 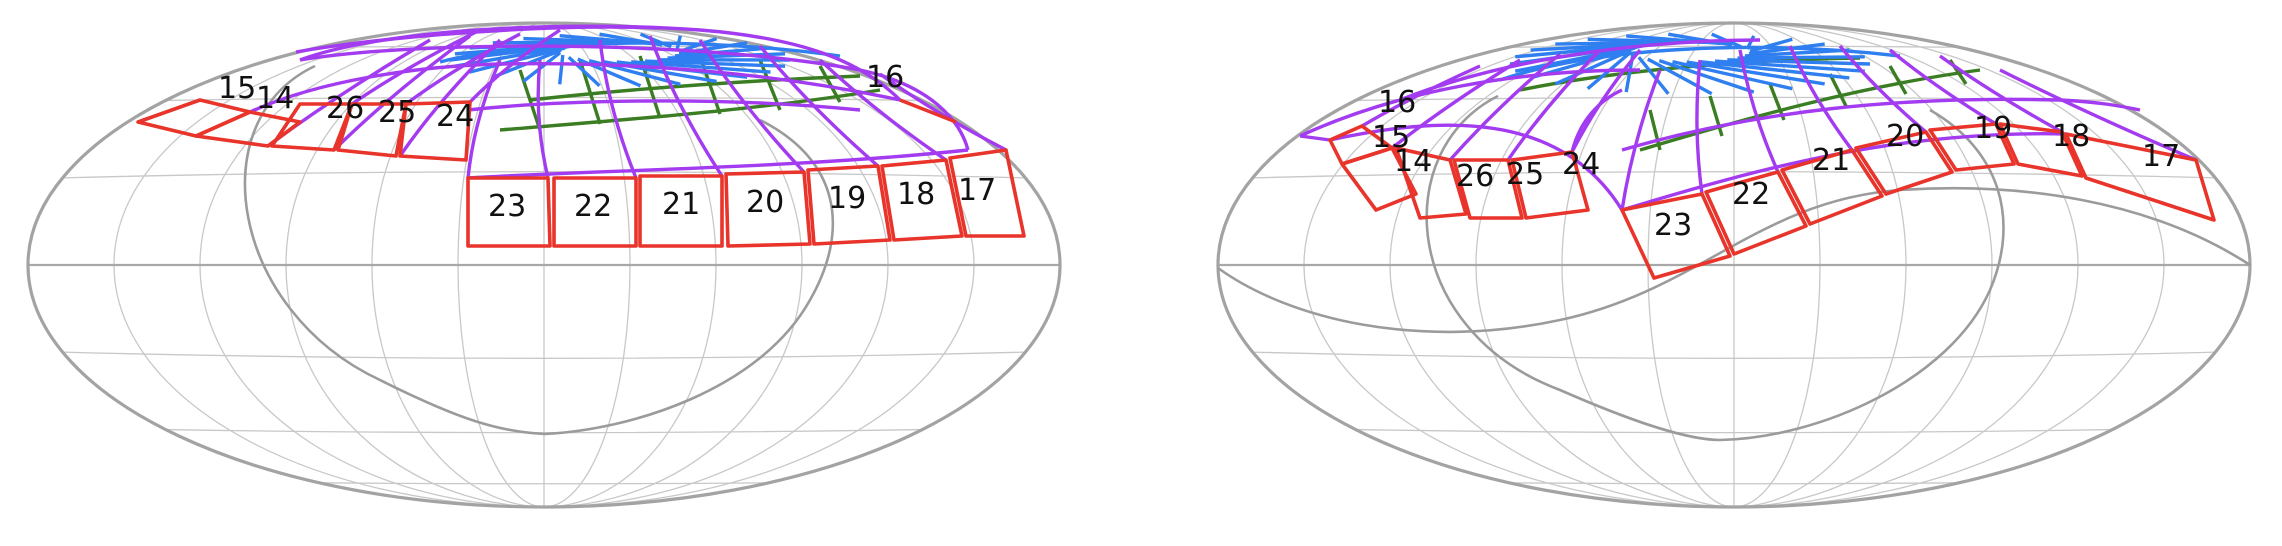 What do you see at coordinates (2161, 156) in the screenshot?
I see `right-label-17: 17` at bounding box center [2161, 156].